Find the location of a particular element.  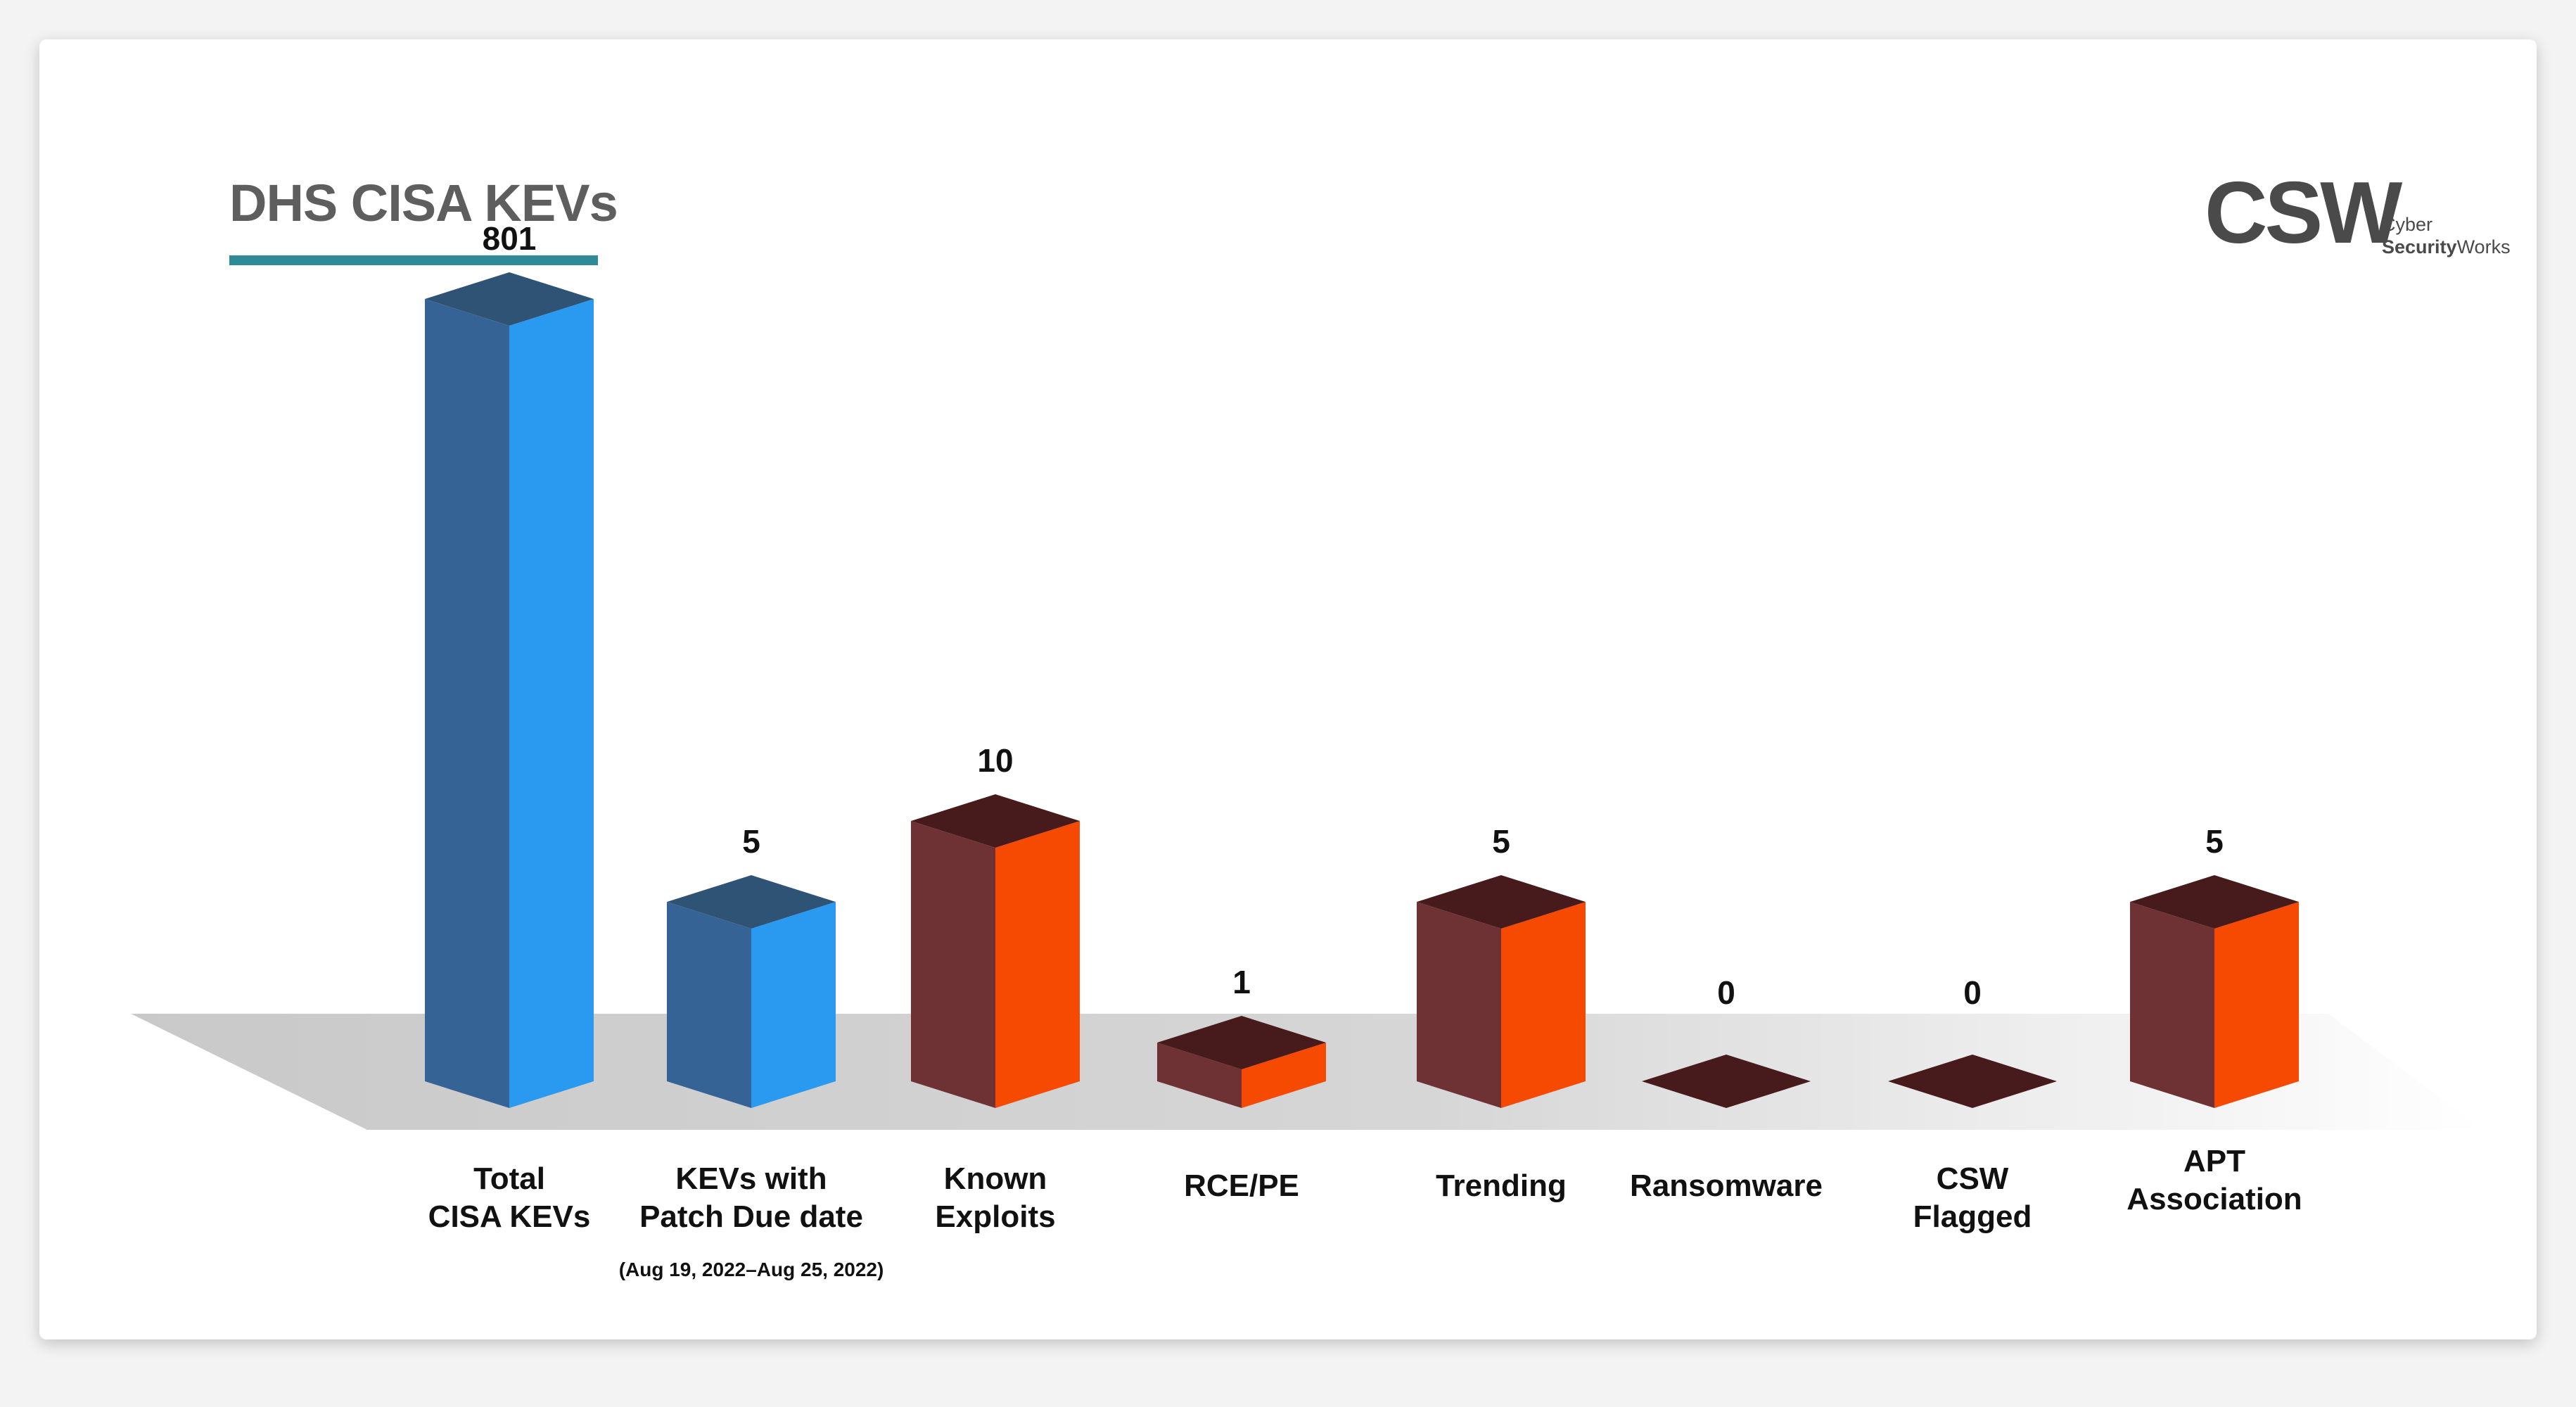

category-label: Exploits is located at coordinates (995, 1216).